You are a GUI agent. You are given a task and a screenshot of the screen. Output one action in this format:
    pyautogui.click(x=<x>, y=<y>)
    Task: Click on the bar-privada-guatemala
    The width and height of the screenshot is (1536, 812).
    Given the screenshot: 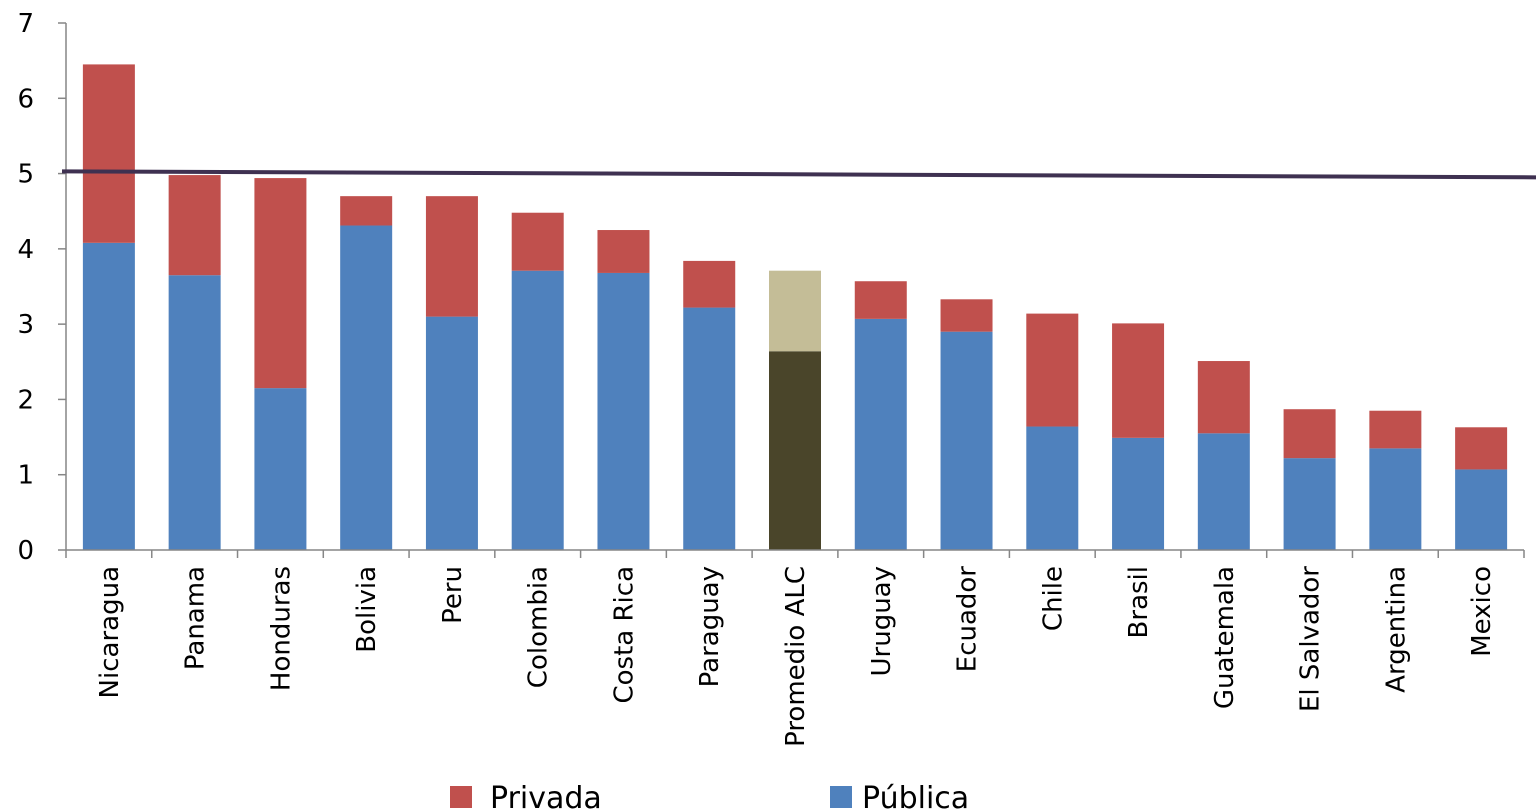 What is the action you would take?
    pyautogui.click(x=1223, y=397)
    